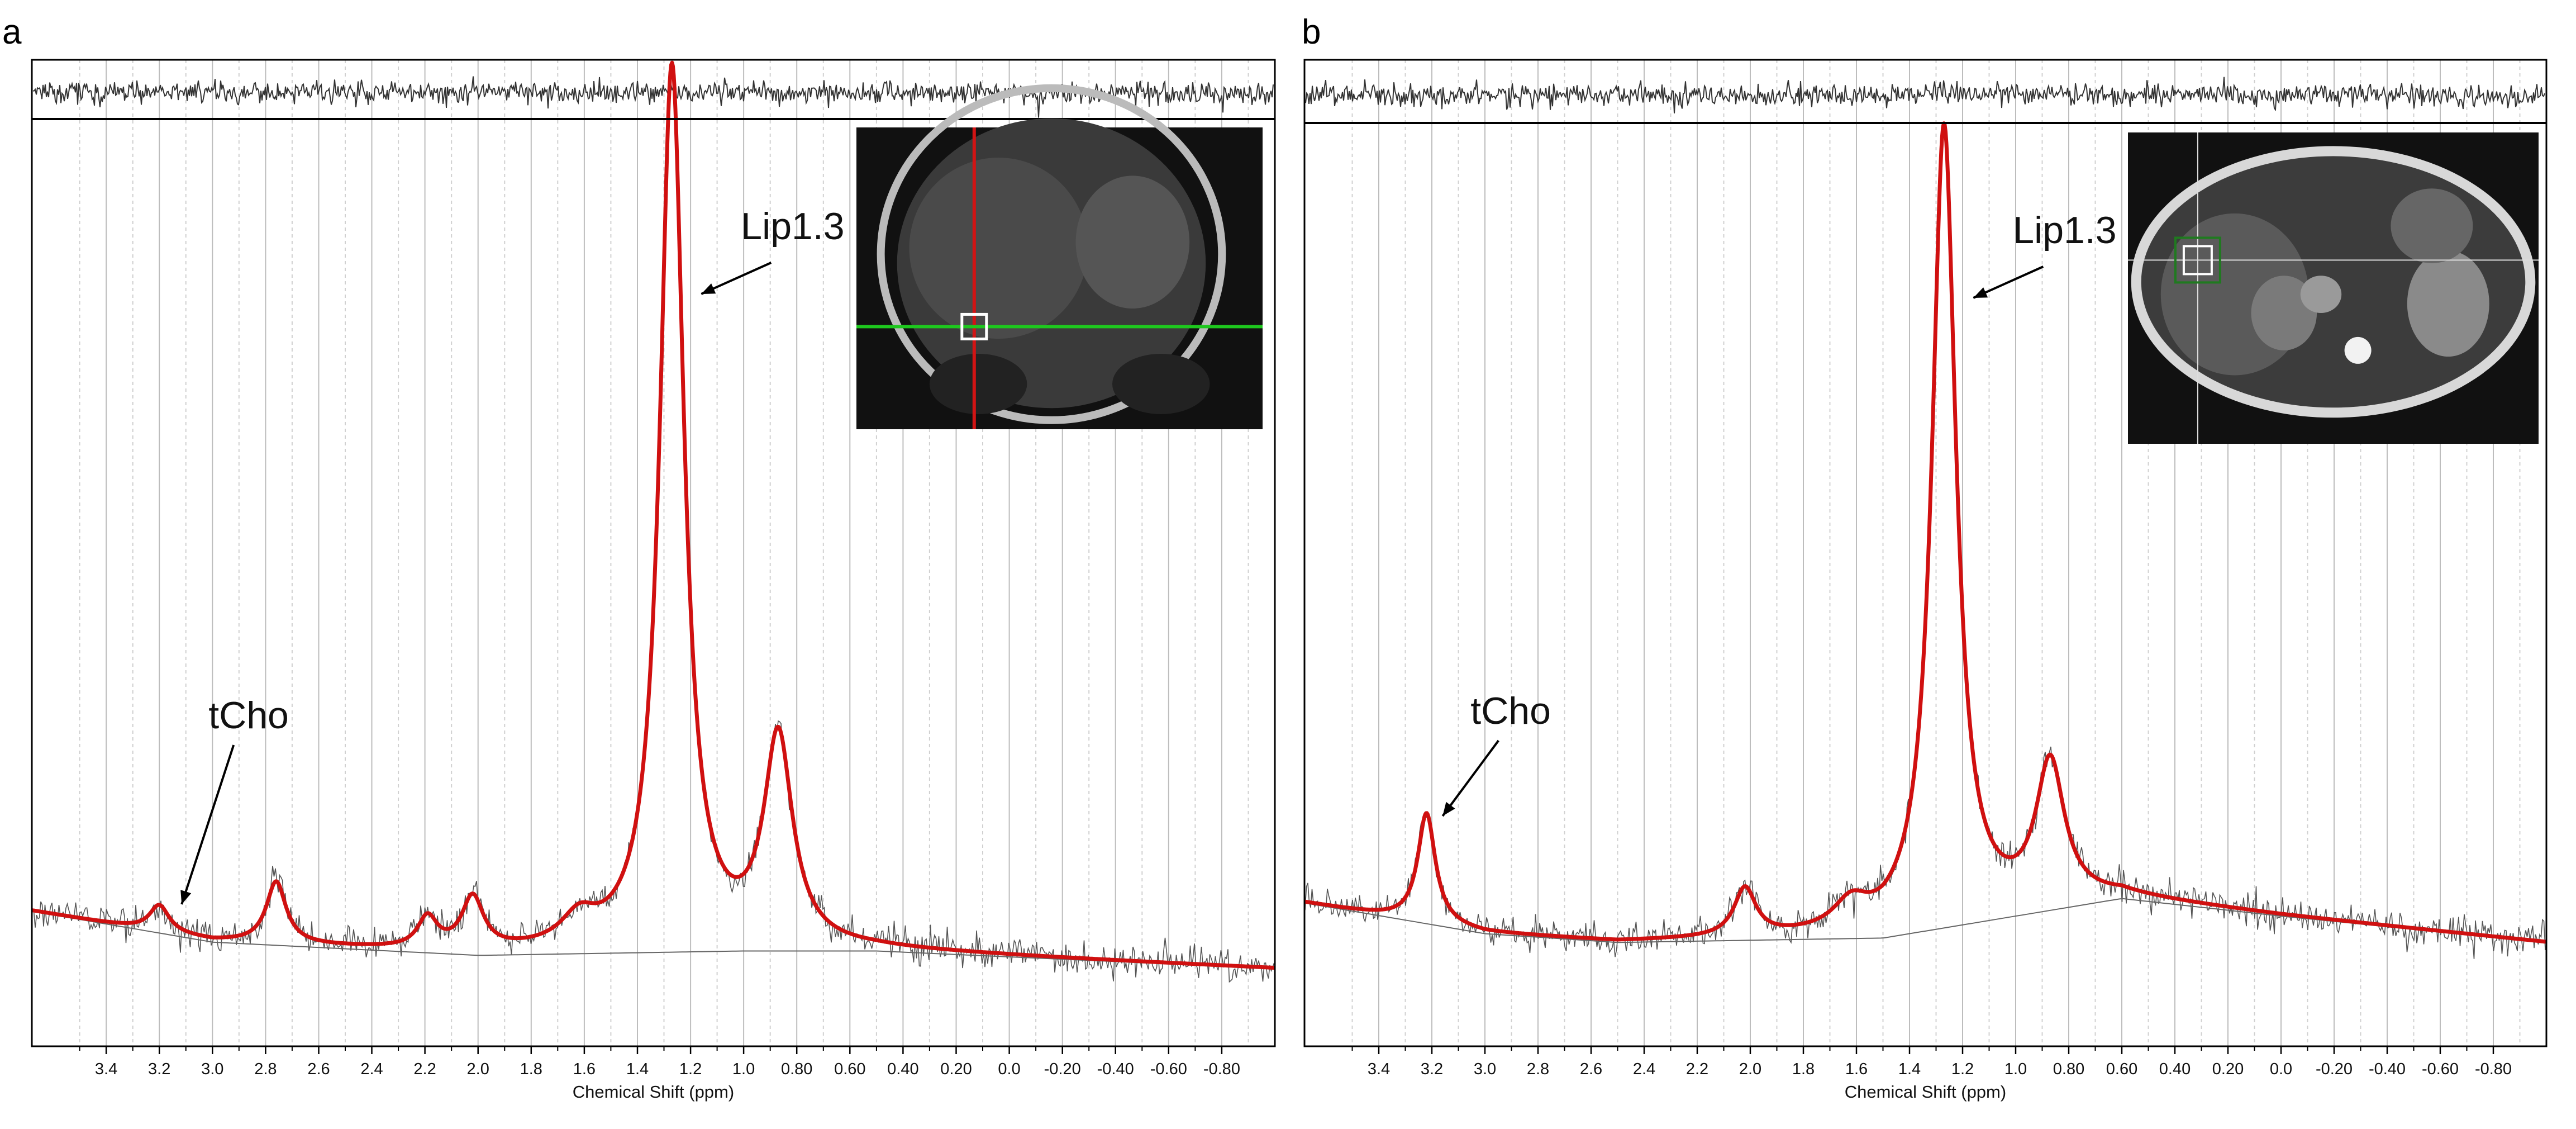 This screenshot has width=2576, height=1129. What do you see at coordinates (652, 939) in the screenshot?
I see `baseline-line` at bounding box center [652, 939].